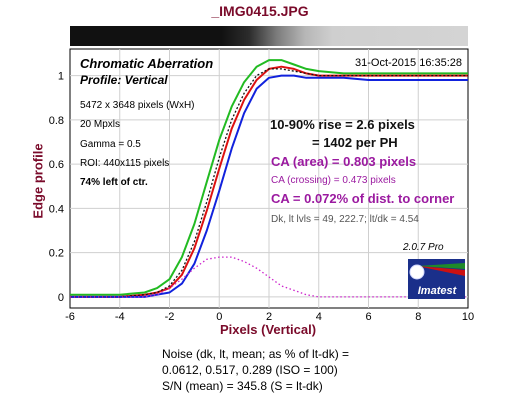 The height and width of the screenshot is (400, 520). Describe the element at coordinates (355, 142) in the screenshot. I see `per-ph-annotation: = 1402 per PH` at that location.